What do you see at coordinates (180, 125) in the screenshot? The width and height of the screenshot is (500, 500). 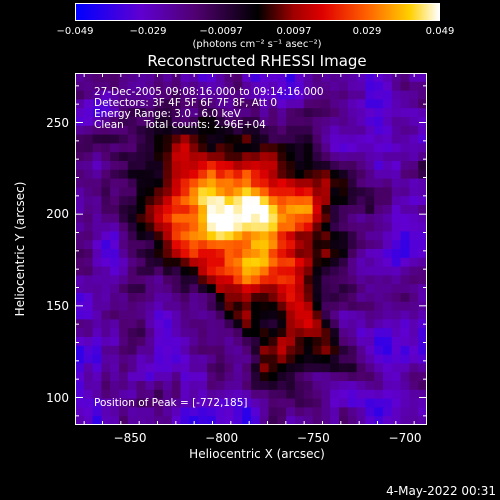 I see `info-total-counts: Clean Total counts: 2.96E+04` at bounding box center [180, 125].